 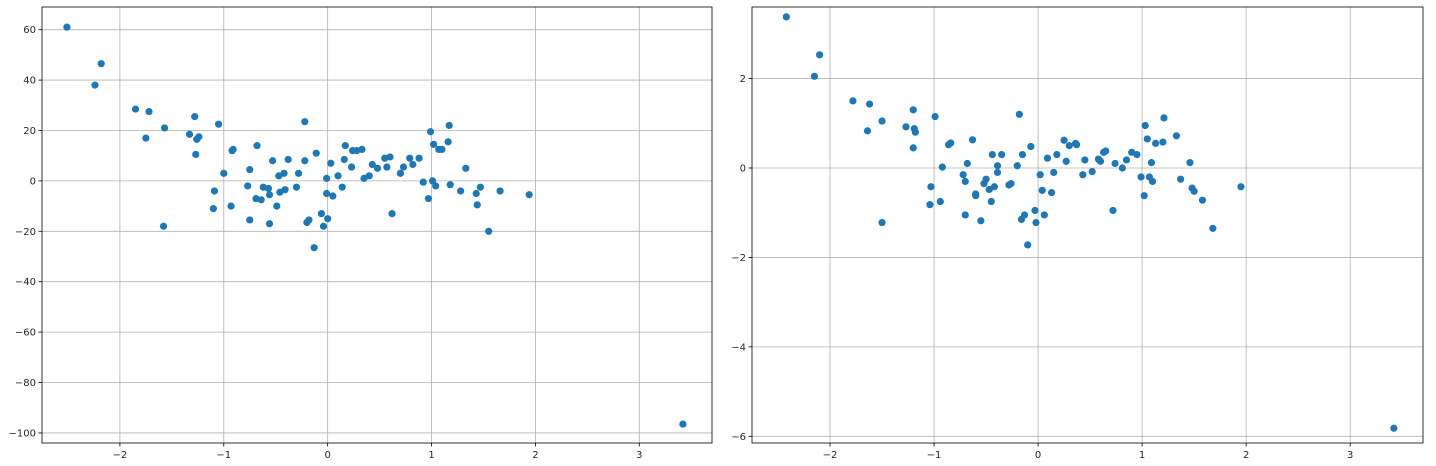 I want to click on x-tick-label: 2, so click(x=535, y=455).